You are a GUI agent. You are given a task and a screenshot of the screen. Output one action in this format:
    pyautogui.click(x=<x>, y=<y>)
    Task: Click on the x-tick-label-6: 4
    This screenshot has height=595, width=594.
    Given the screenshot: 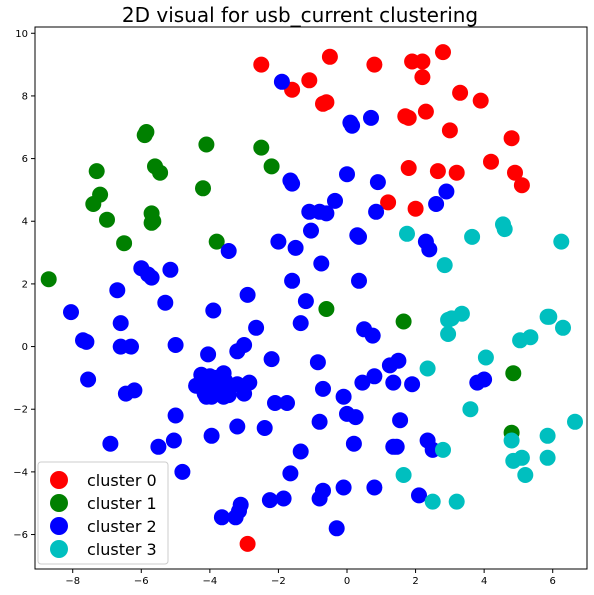 What is the action you would take?
    pyautogui.click(x=484, y=581)
    